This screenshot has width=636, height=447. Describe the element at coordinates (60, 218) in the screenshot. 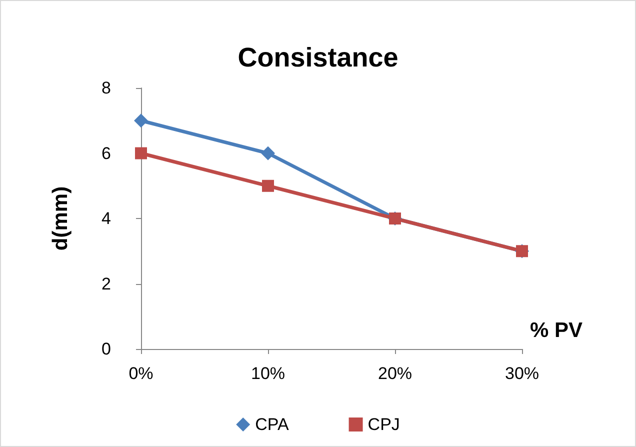

I see `y-axis-title: d(mm)` at that location.